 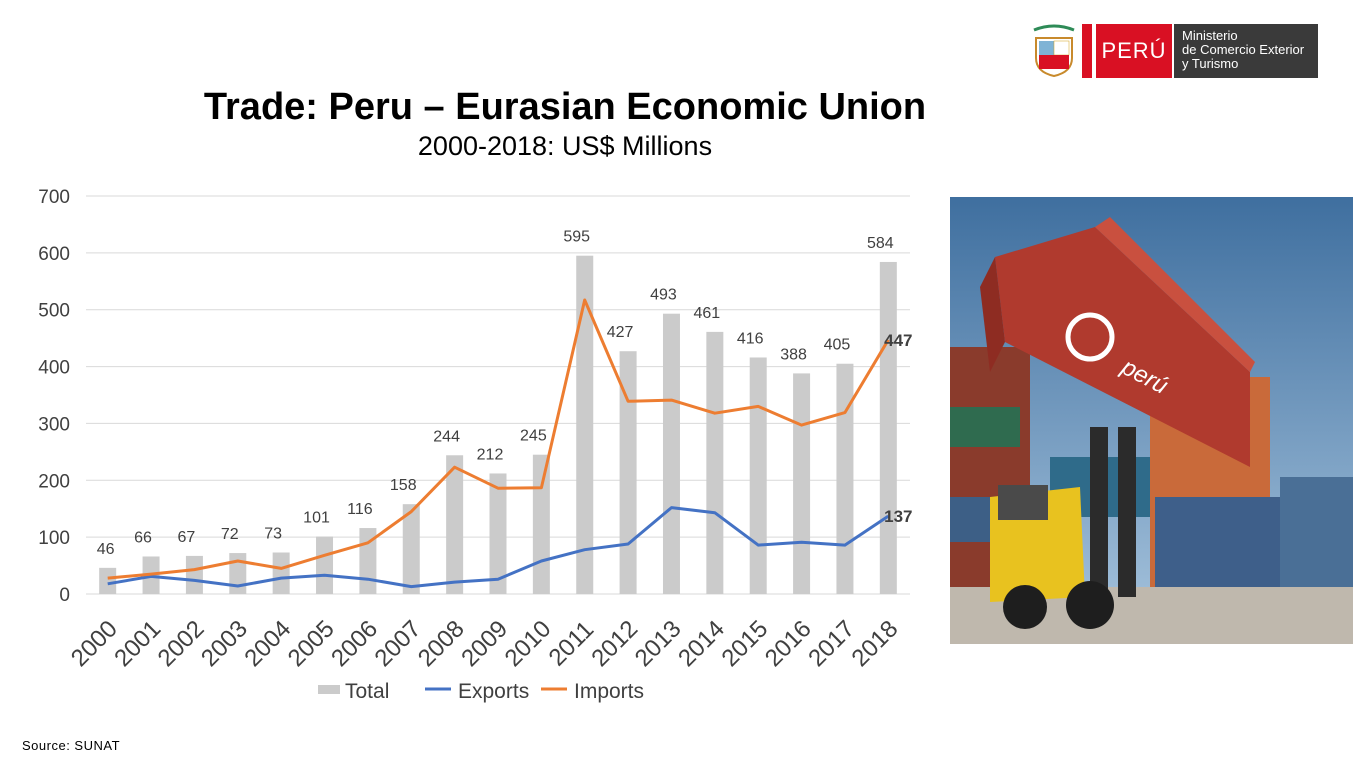 I want to click on x-tick-label: 2017, so click(x=831, y=643).